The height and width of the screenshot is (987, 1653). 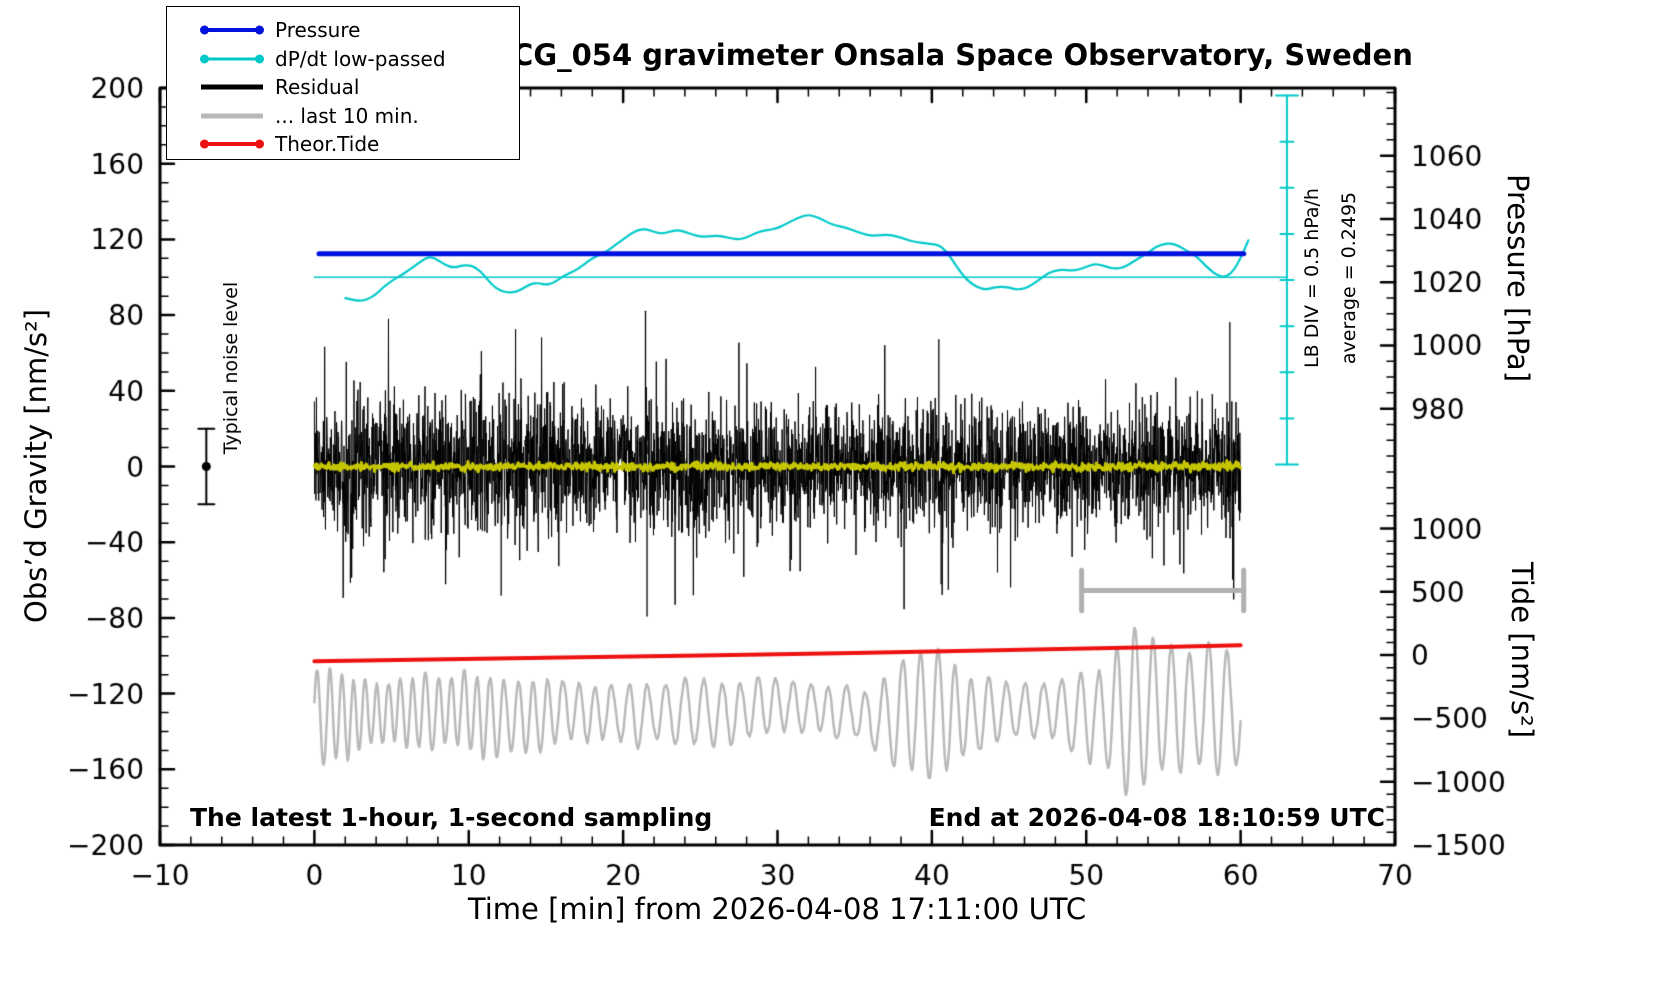 I want to click on legend-item-last10min: ... last 10 min., so click(x=343, y=116).